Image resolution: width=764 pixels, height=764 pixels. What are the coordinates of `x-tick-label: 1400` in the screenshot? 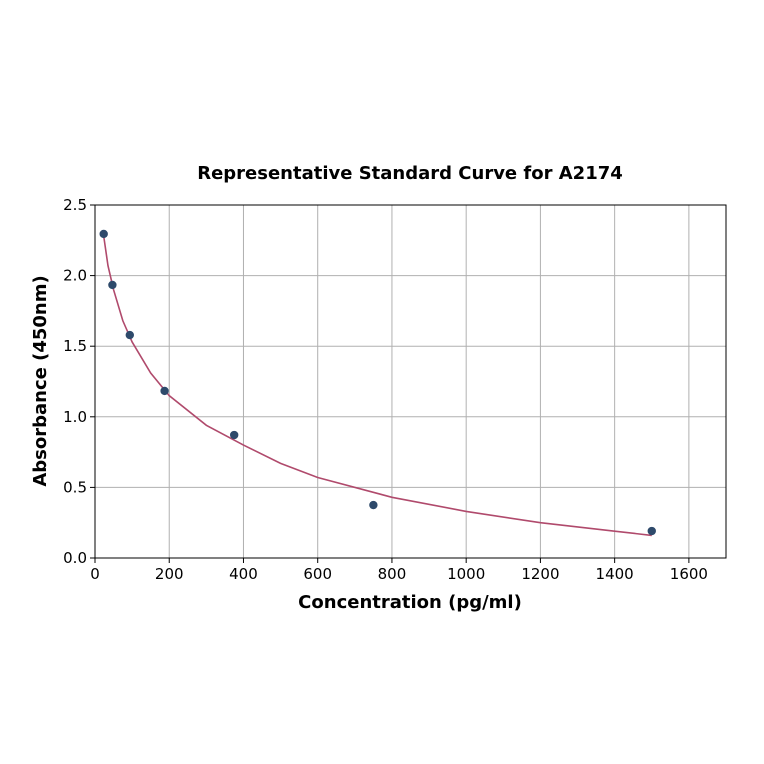 It's located at (615, 574).